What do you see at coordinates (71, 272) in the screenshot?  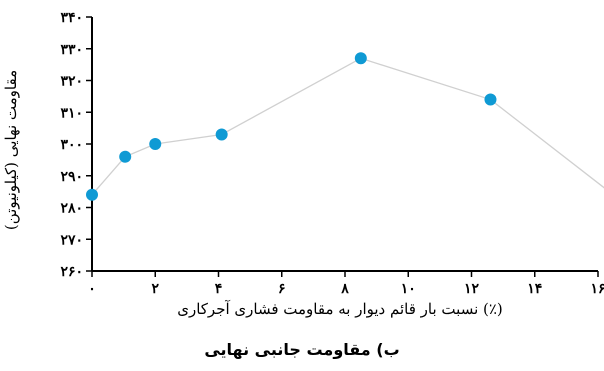 I see `y-tick-label: ۲۶۰` at bounding box center [71, 272].